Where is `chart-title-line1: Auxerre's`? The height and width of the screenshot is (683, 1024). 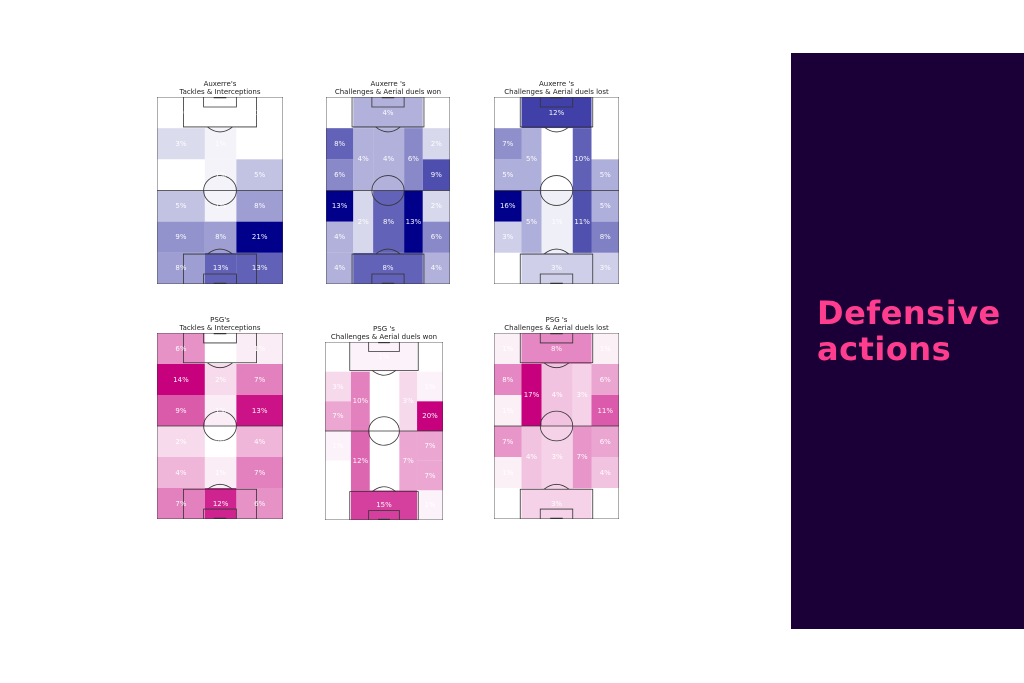
chart-title-line1: Auxerre's is located at coordinates (220, 84).